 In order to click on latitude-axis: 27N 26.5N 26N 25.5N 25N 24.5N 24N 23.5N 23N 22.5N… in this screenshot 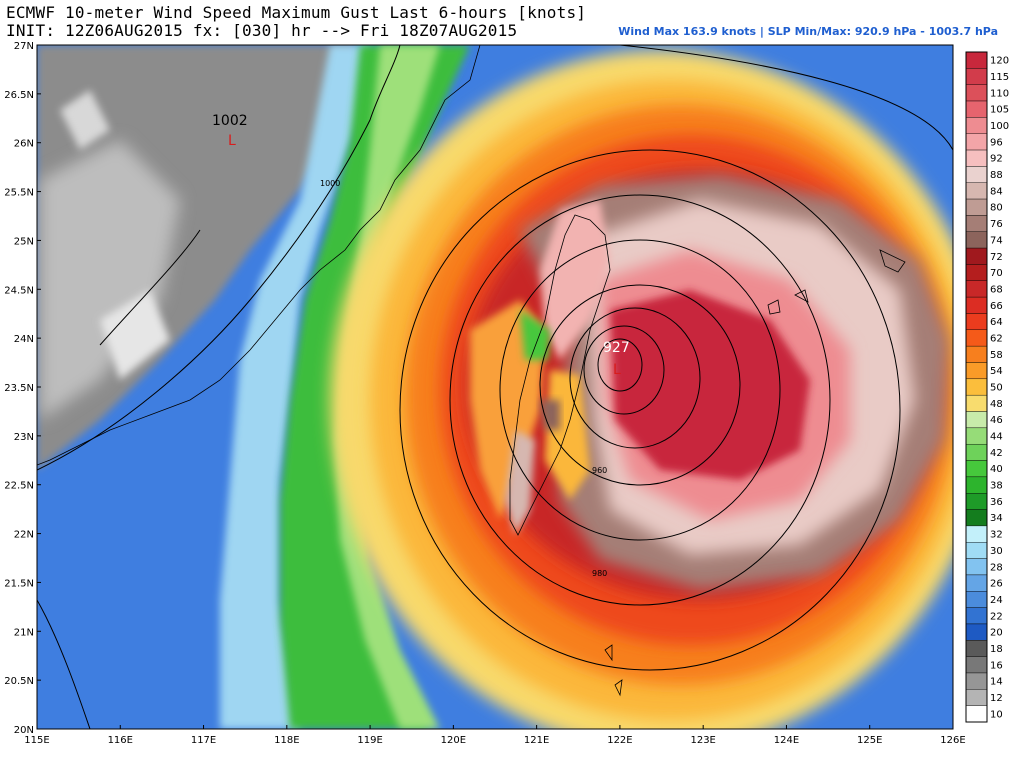, I will do `click(22, 388)`.